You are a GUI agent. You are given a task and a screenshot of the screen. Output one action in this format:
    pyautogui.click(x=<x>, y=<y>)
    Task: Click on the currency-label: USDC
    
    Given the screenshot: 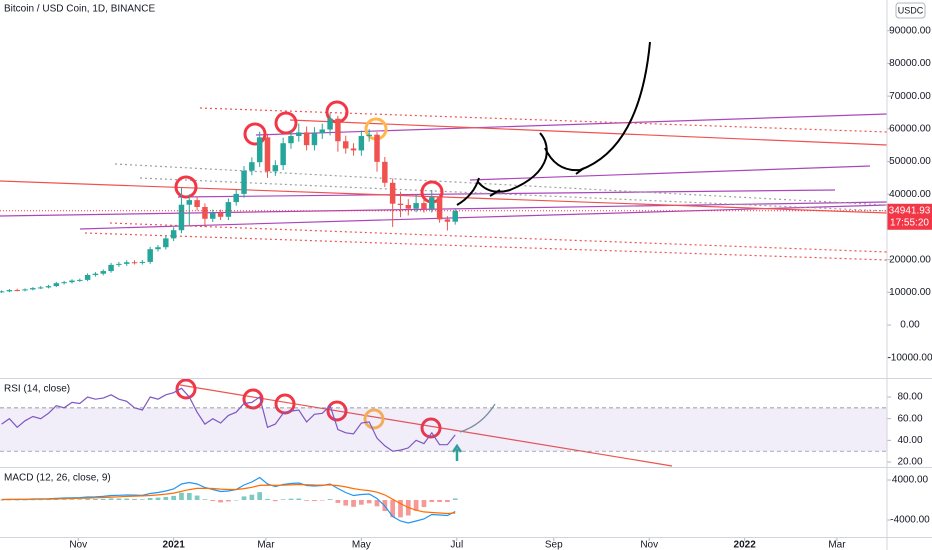 What is the action you would take?
    pyautogui.click(x=911, y=10)
    